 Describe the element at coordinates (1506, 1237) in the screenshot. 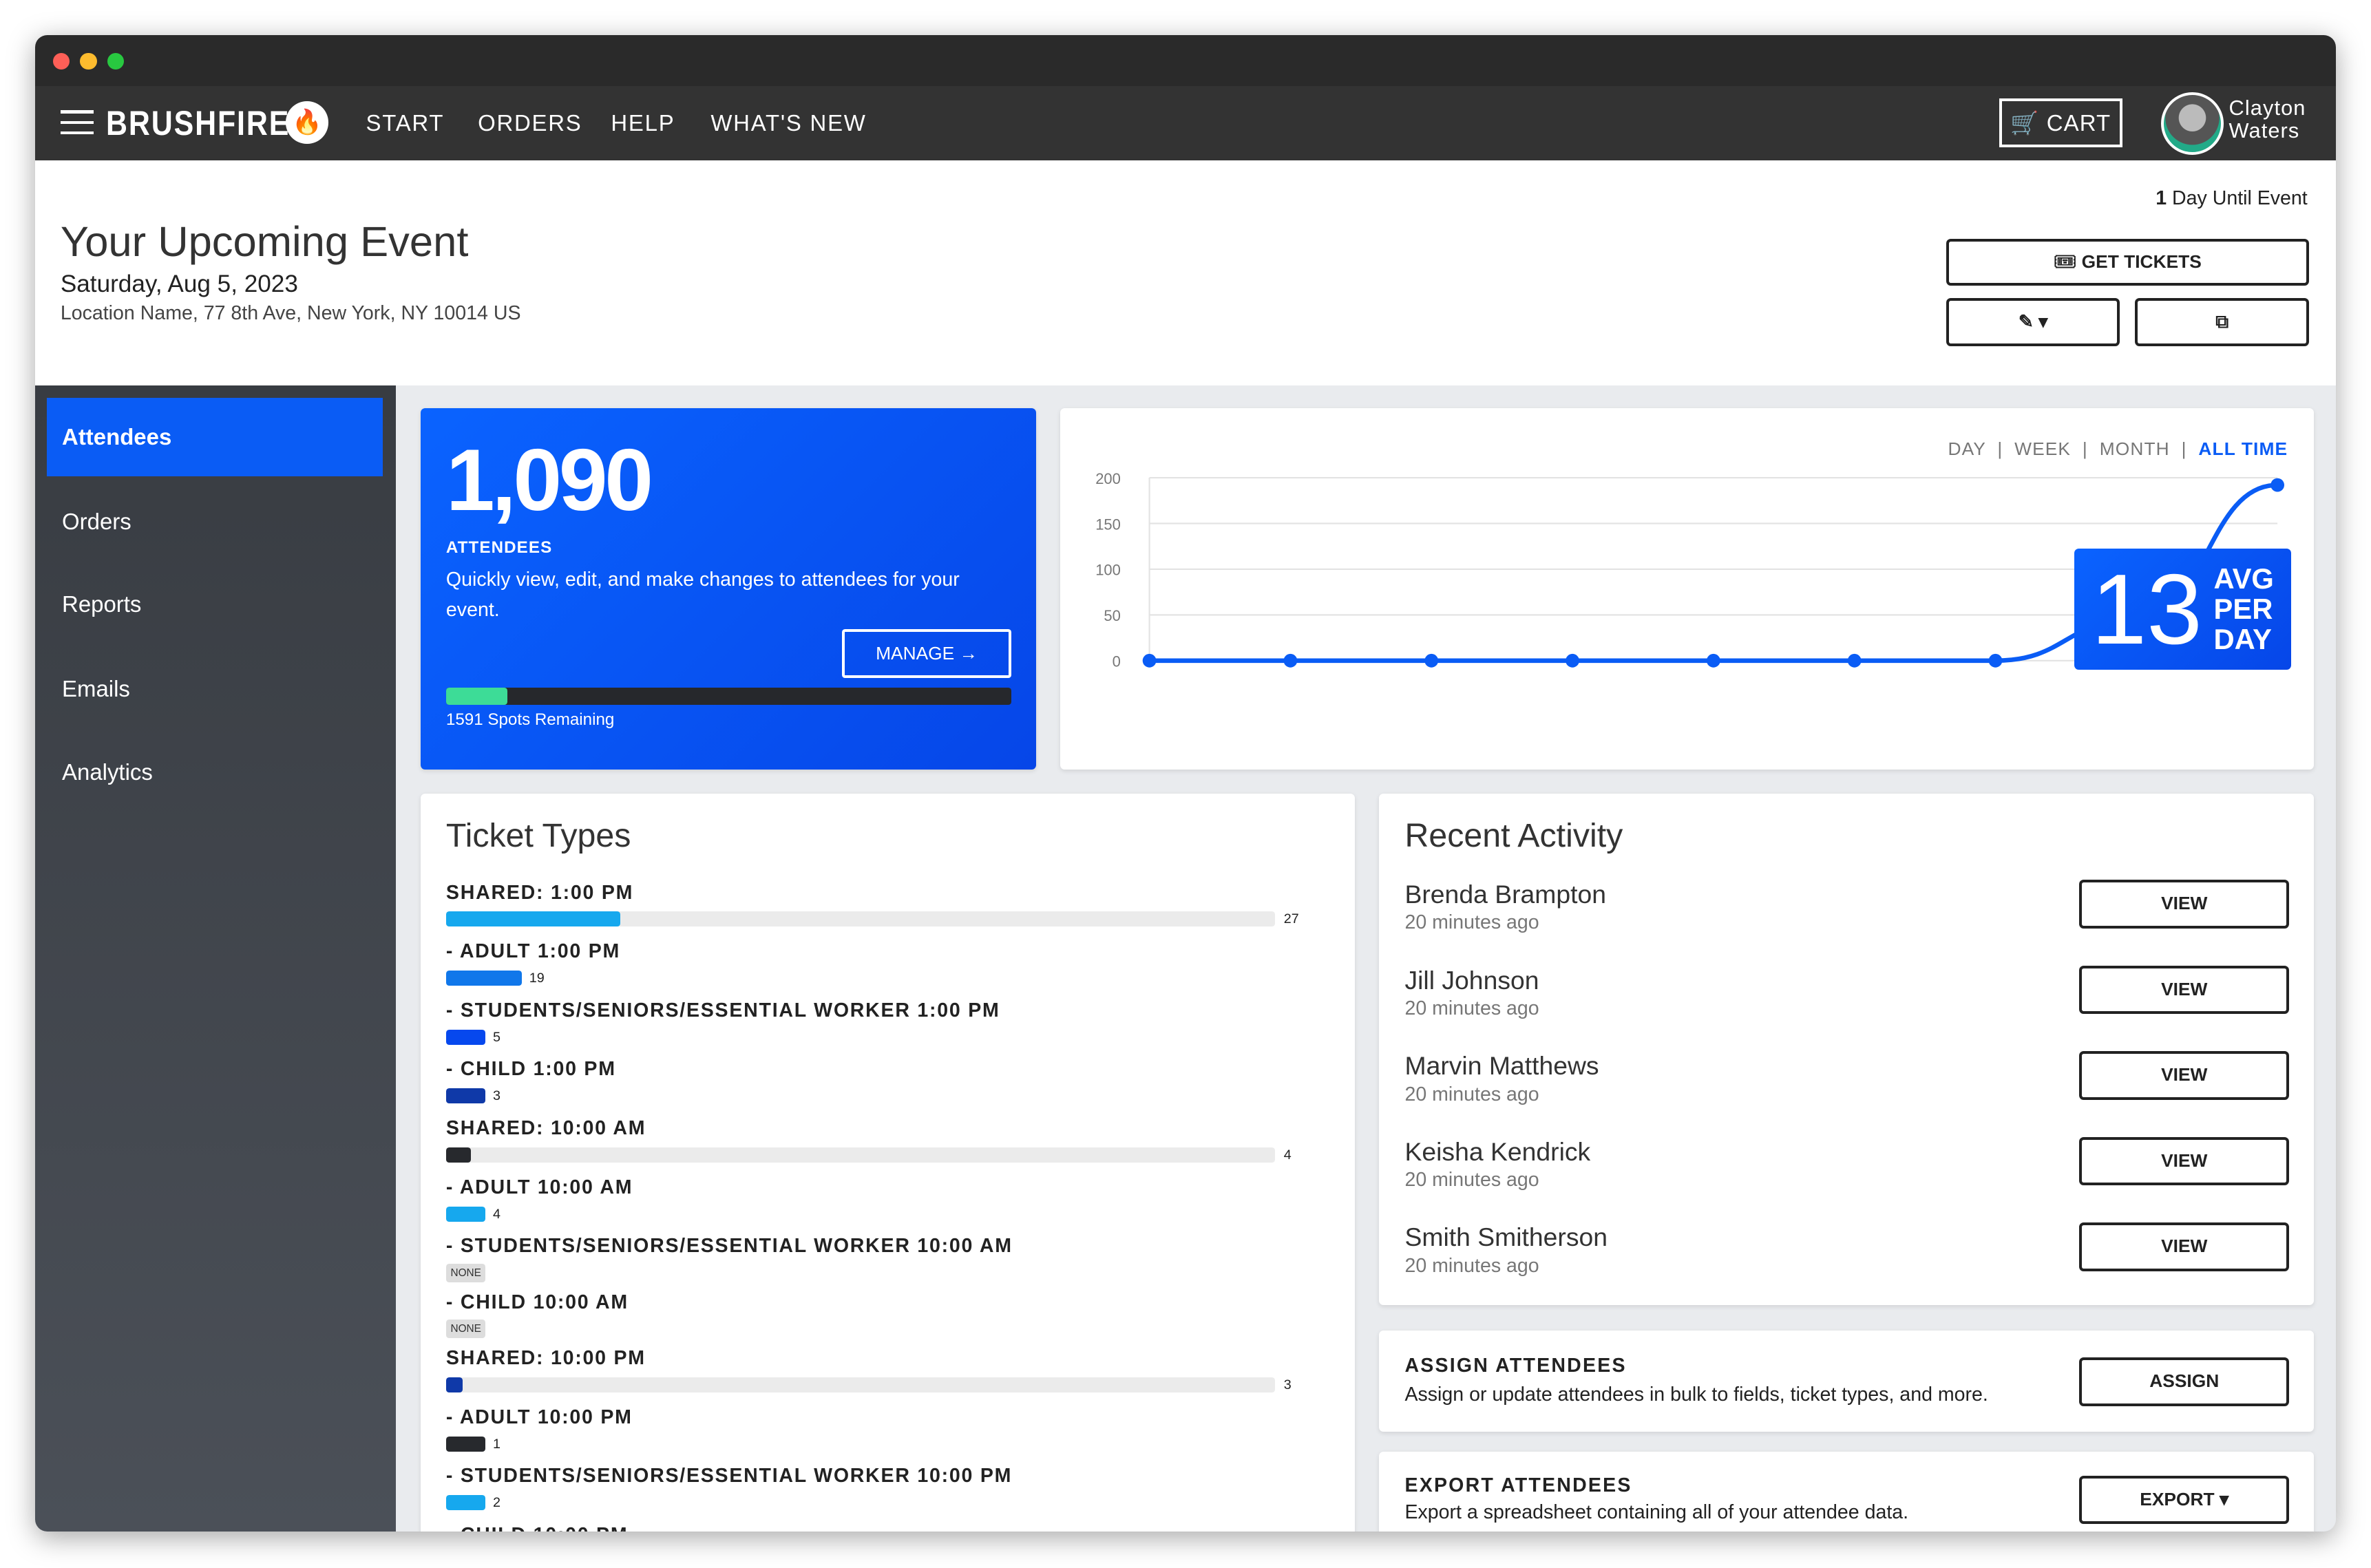

I see `activity-name: Smith Smitherson` at that location.